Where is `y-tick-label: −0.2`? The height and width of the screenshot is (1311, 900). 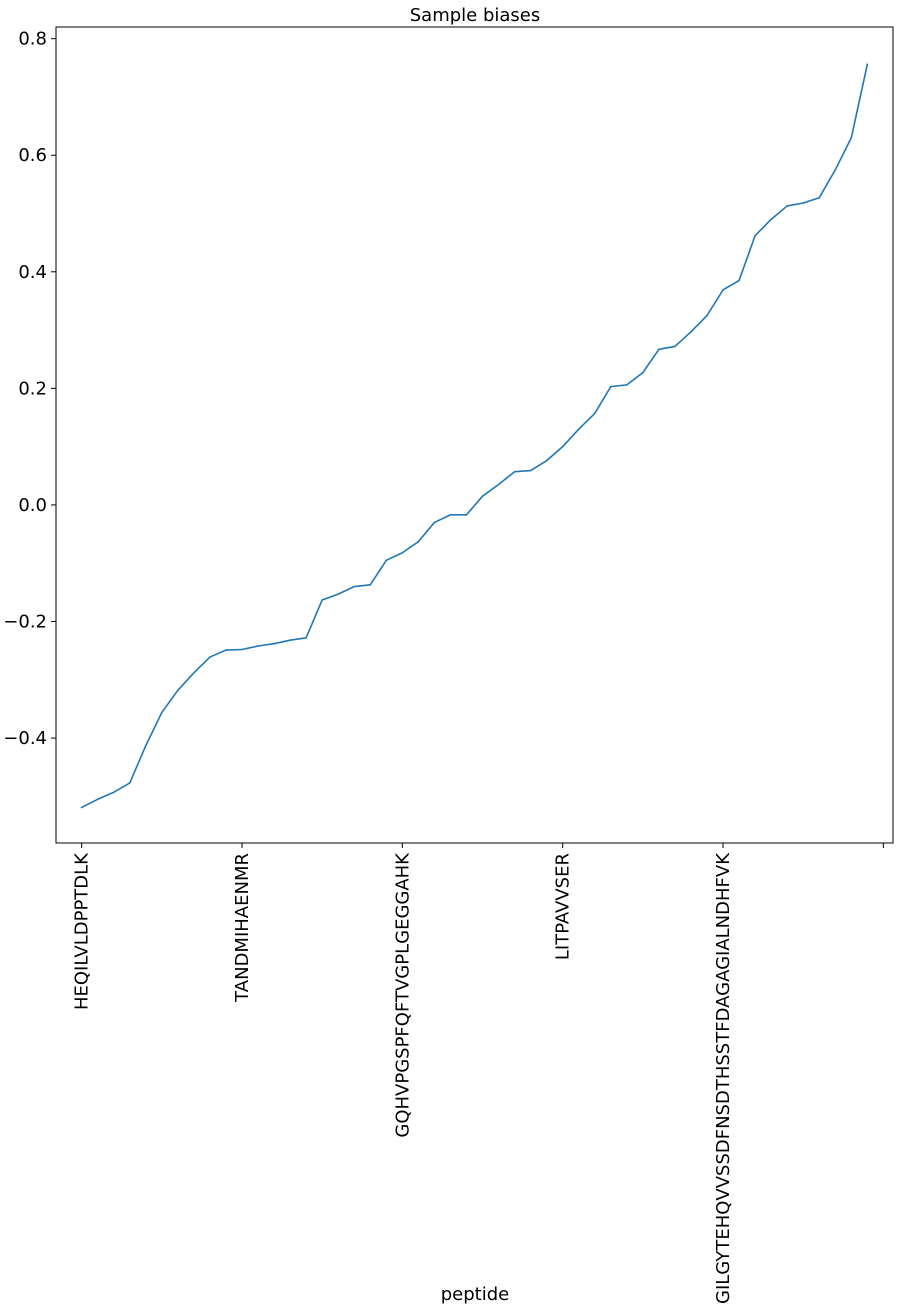
y-tick-label: −0.2 is located at coordinates (25, 622).